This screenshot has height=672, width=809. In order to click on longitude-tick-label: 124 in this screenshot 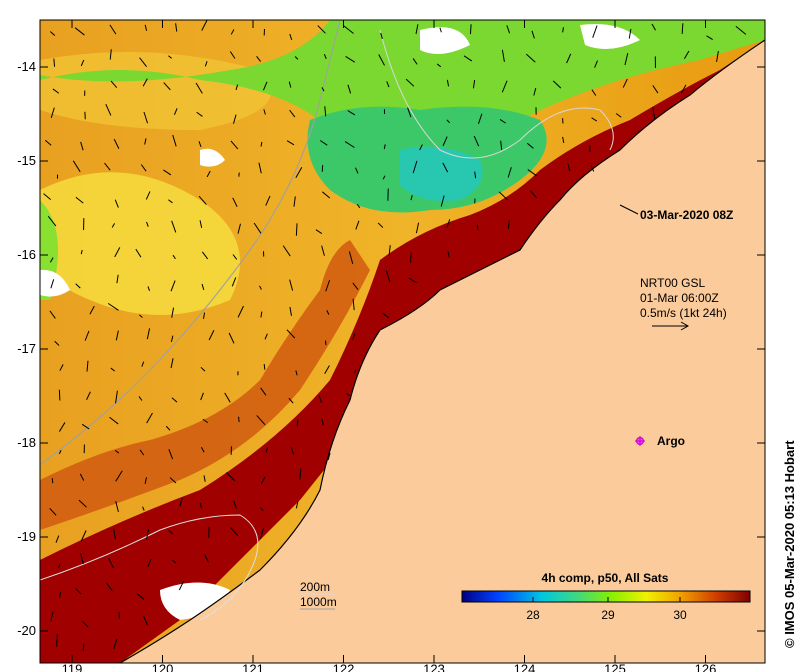, I will do `click(525, 667)`.